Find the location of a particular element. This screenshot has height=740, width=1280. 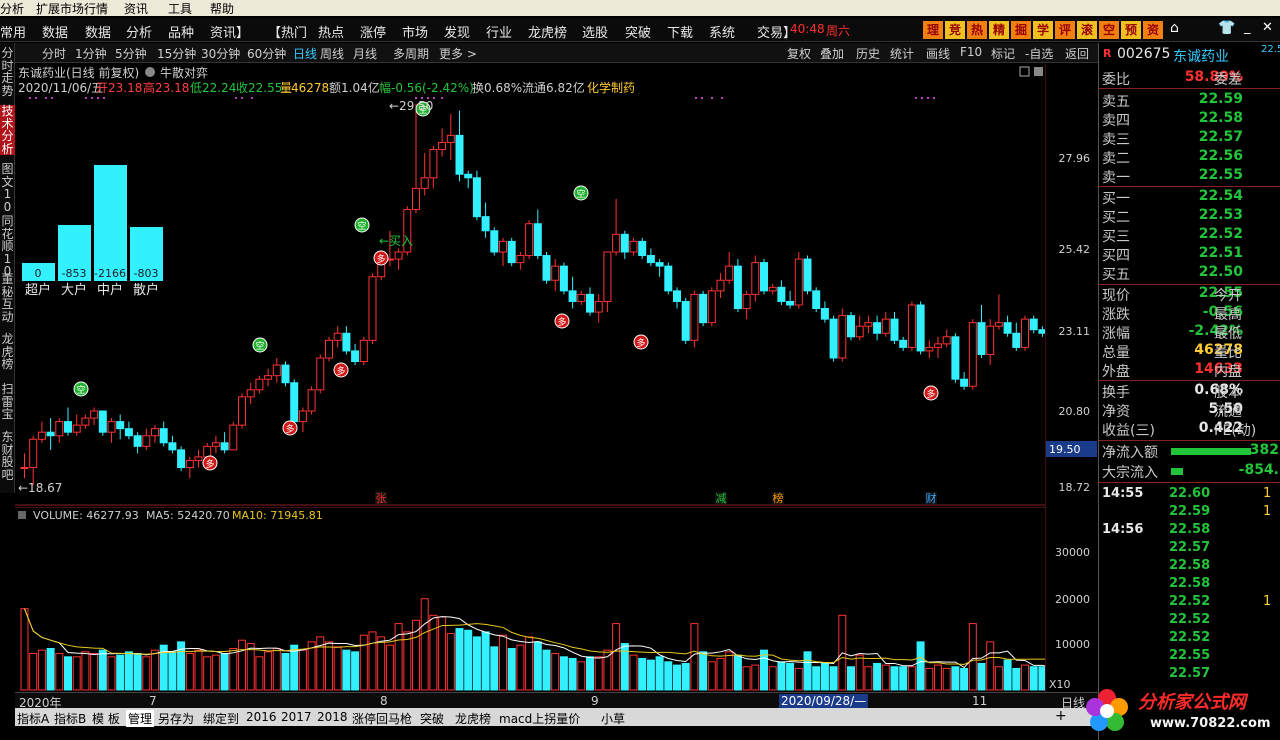

tool-button-4: 画线 is located at coordinates (938, 54).